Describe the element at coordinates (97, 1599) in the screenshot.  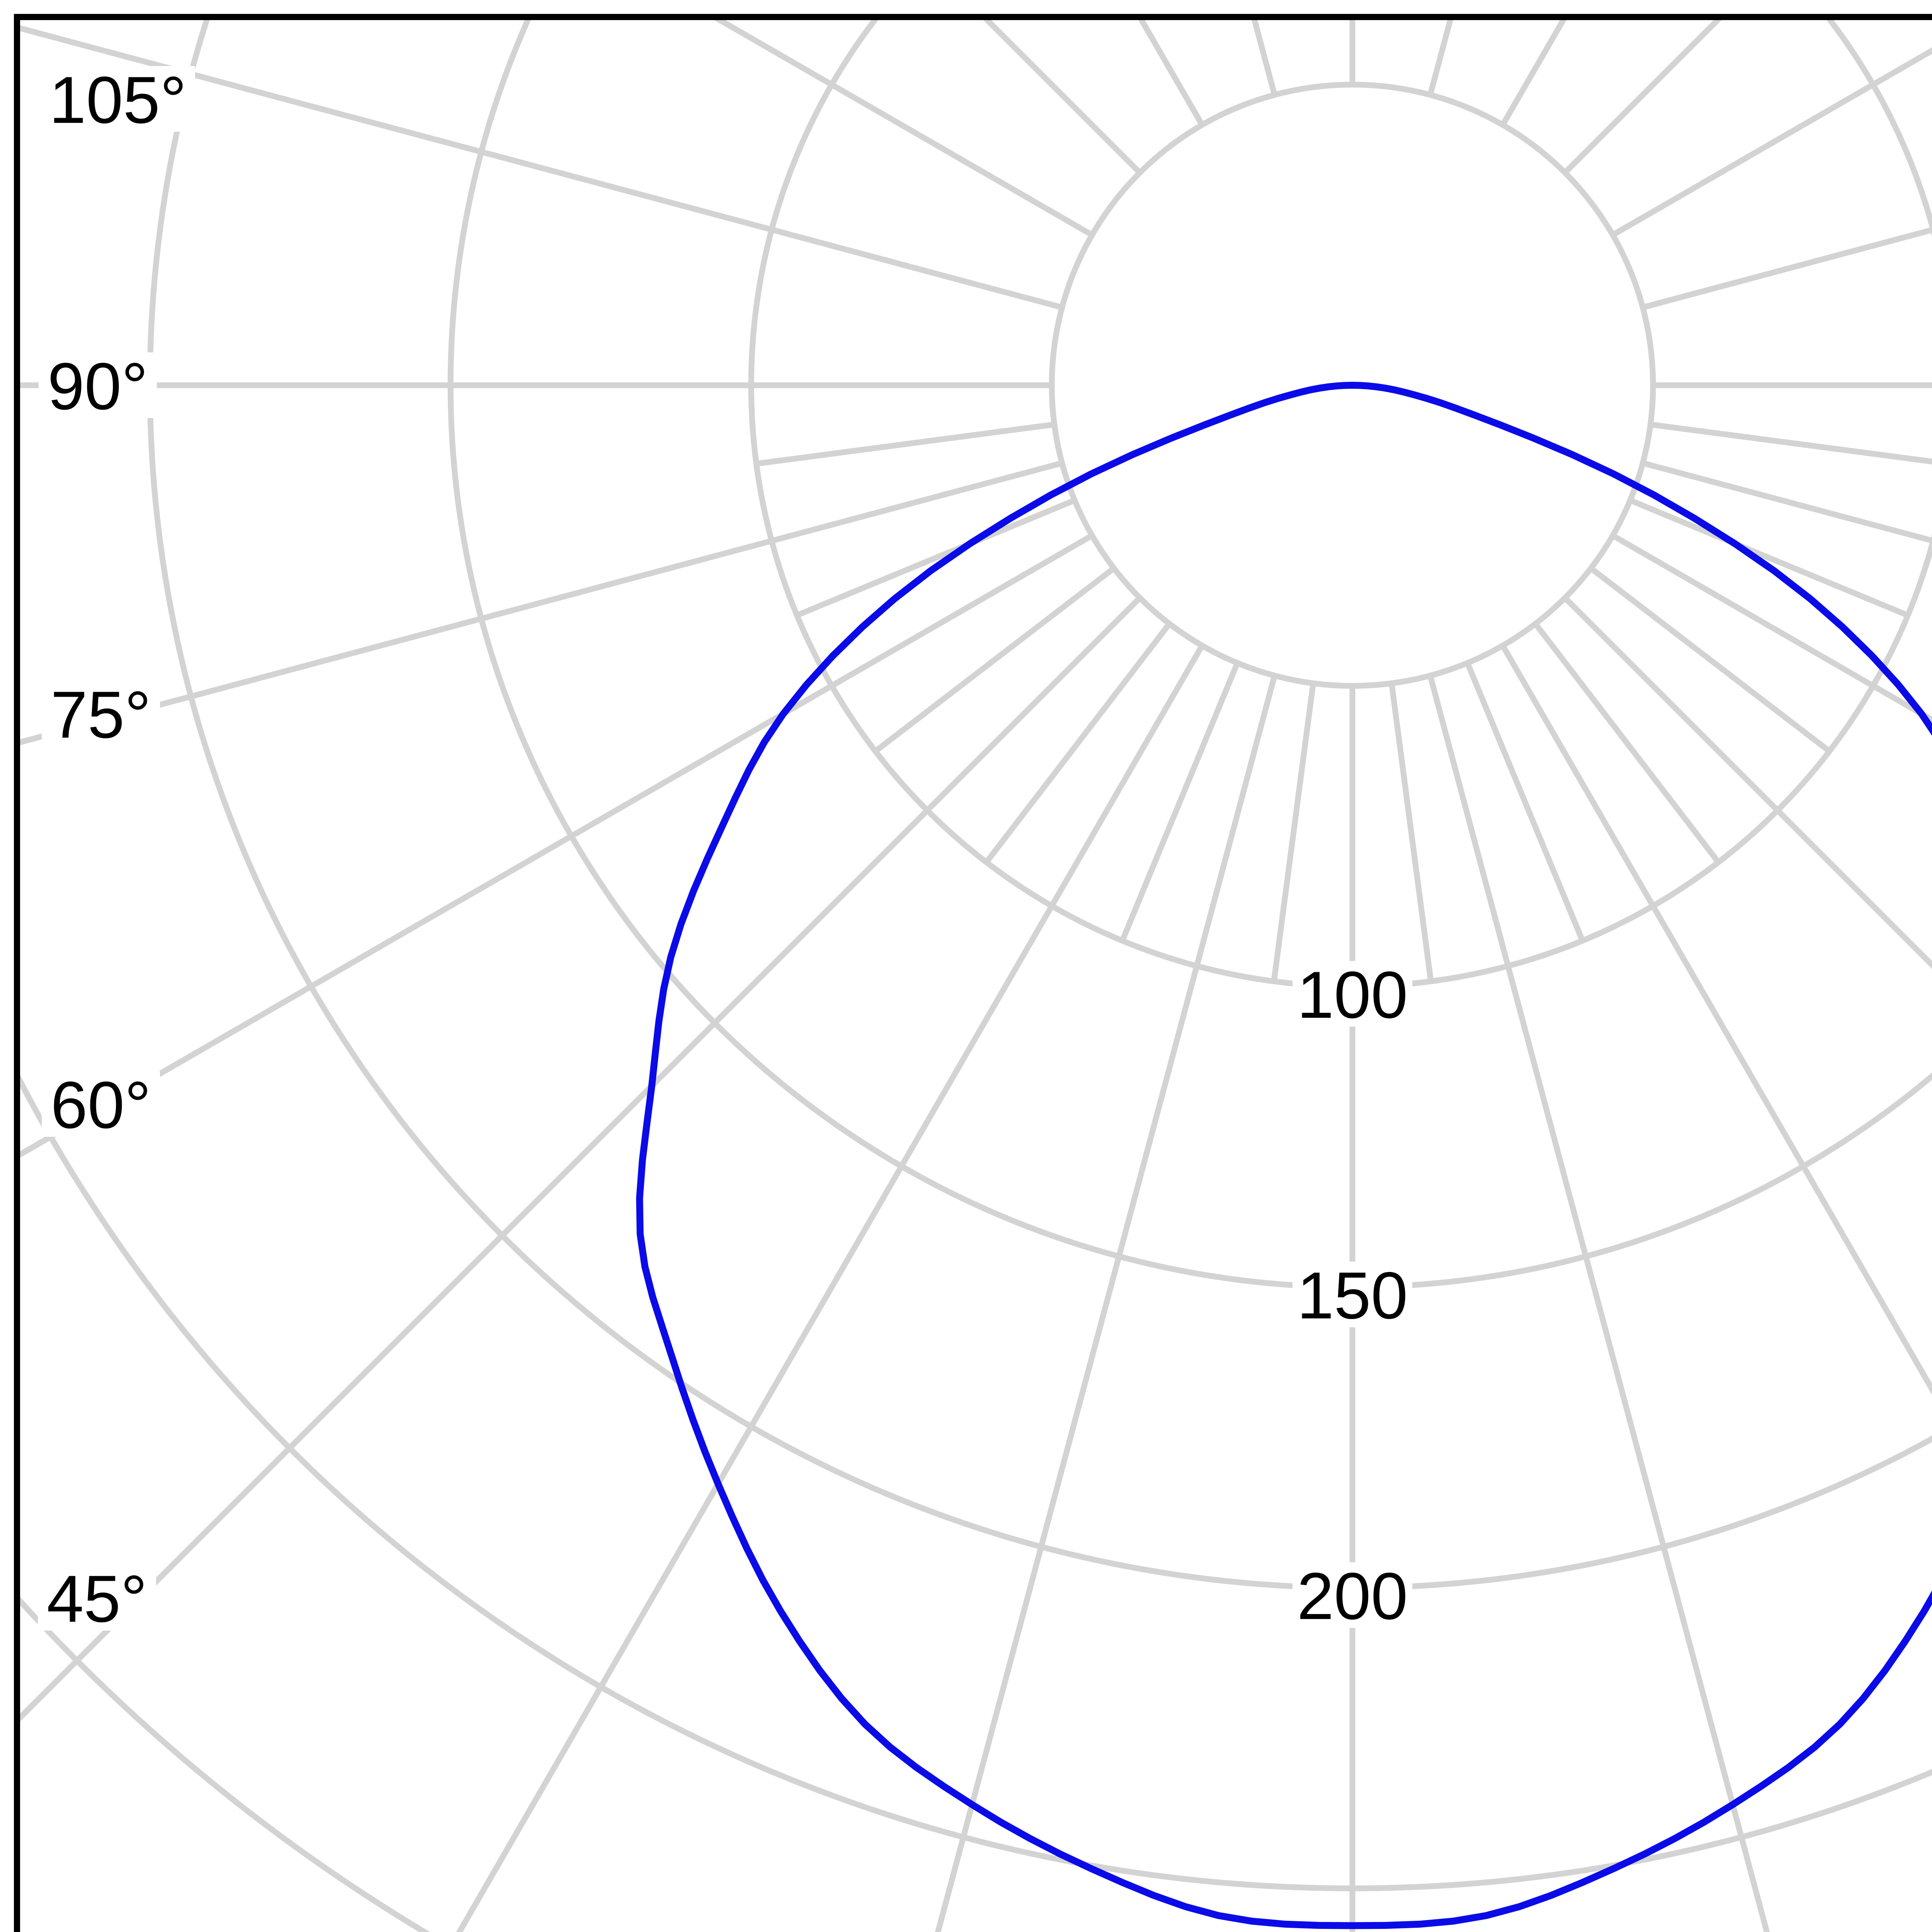
I see `svg-text: 45°` at that location.